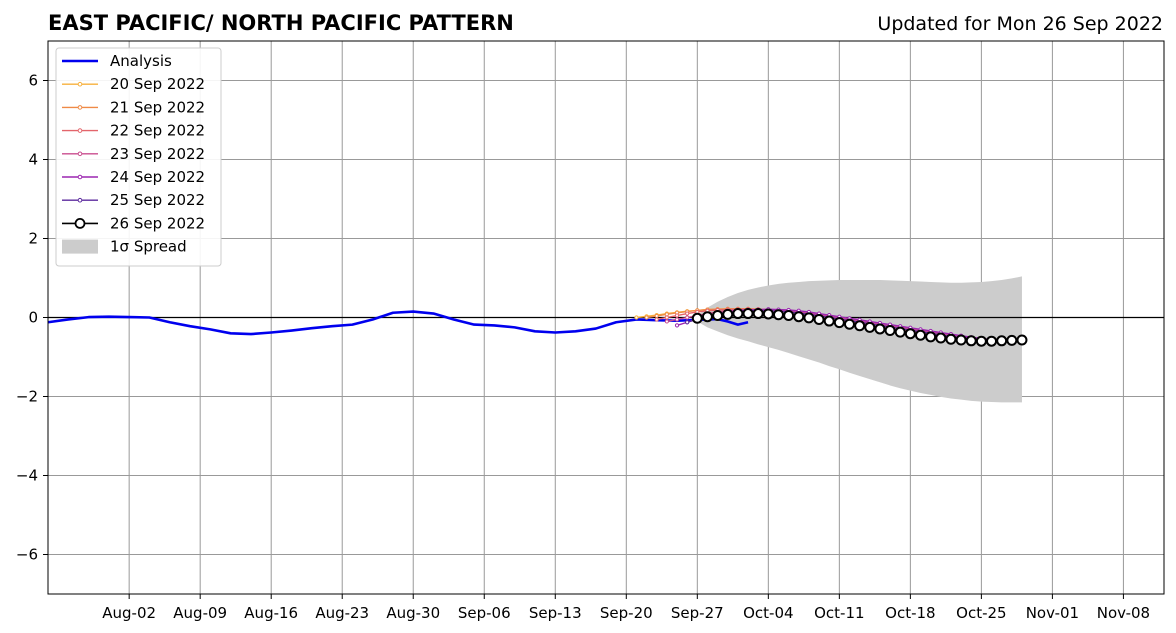 The height and width of the screenshot is (633, 1176). I want to click on y-tick-label: 0, so click(33, 318).